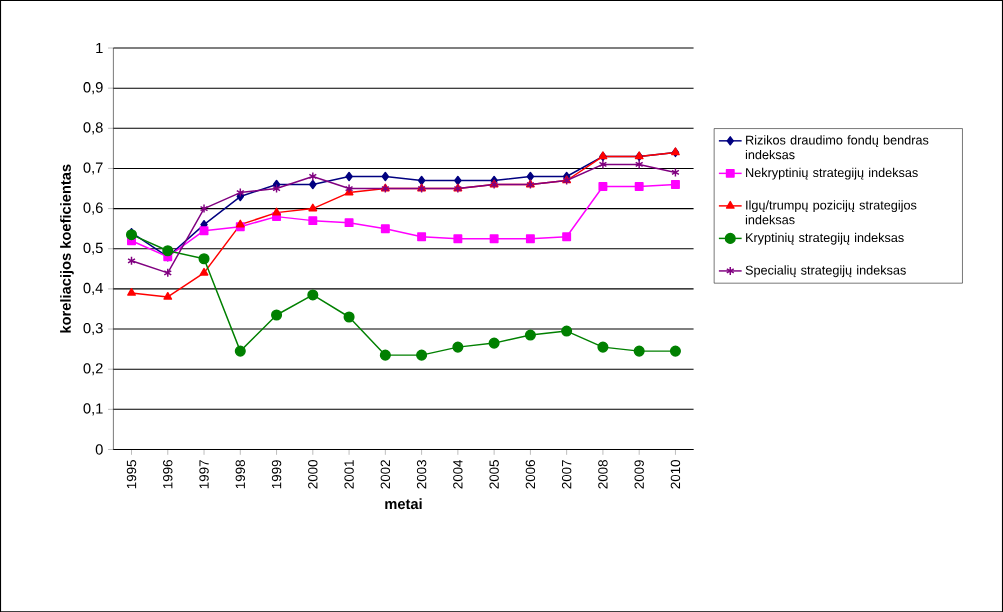 The image size is (1003, 612). I want to click on x-tick-label: 1995, so click(131, 474).